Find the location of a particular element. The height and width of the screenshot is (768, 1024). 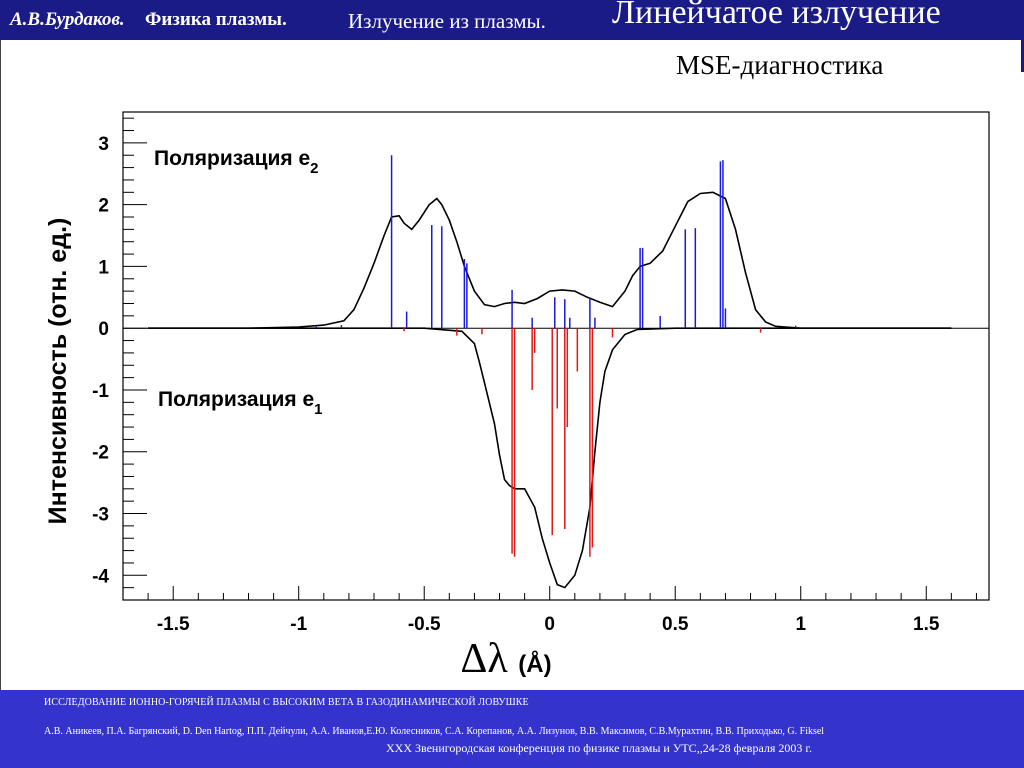

envelope-line is located at coordinates (550, 260).